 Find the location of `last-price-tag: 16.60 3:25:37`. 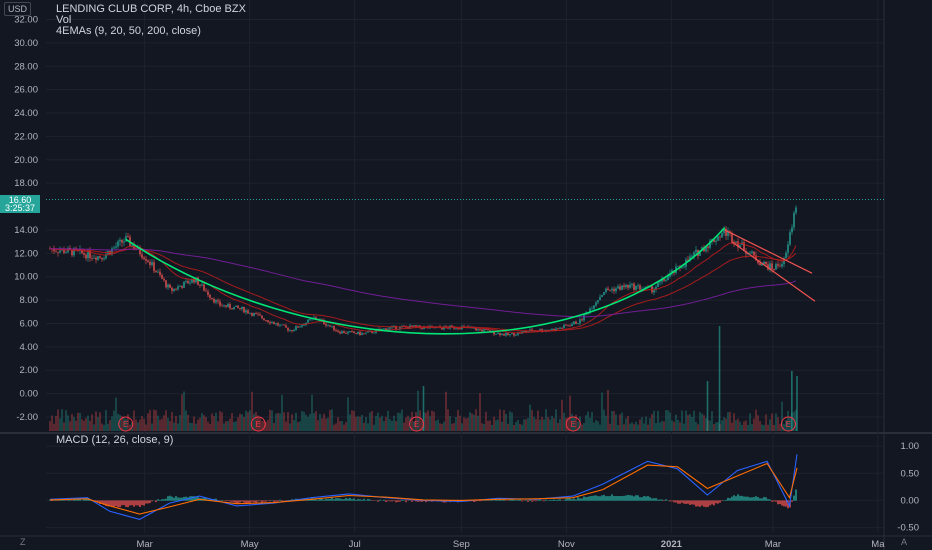

last-price-tag: 16.60 3:25:37 is located at coordinates (20, 204).